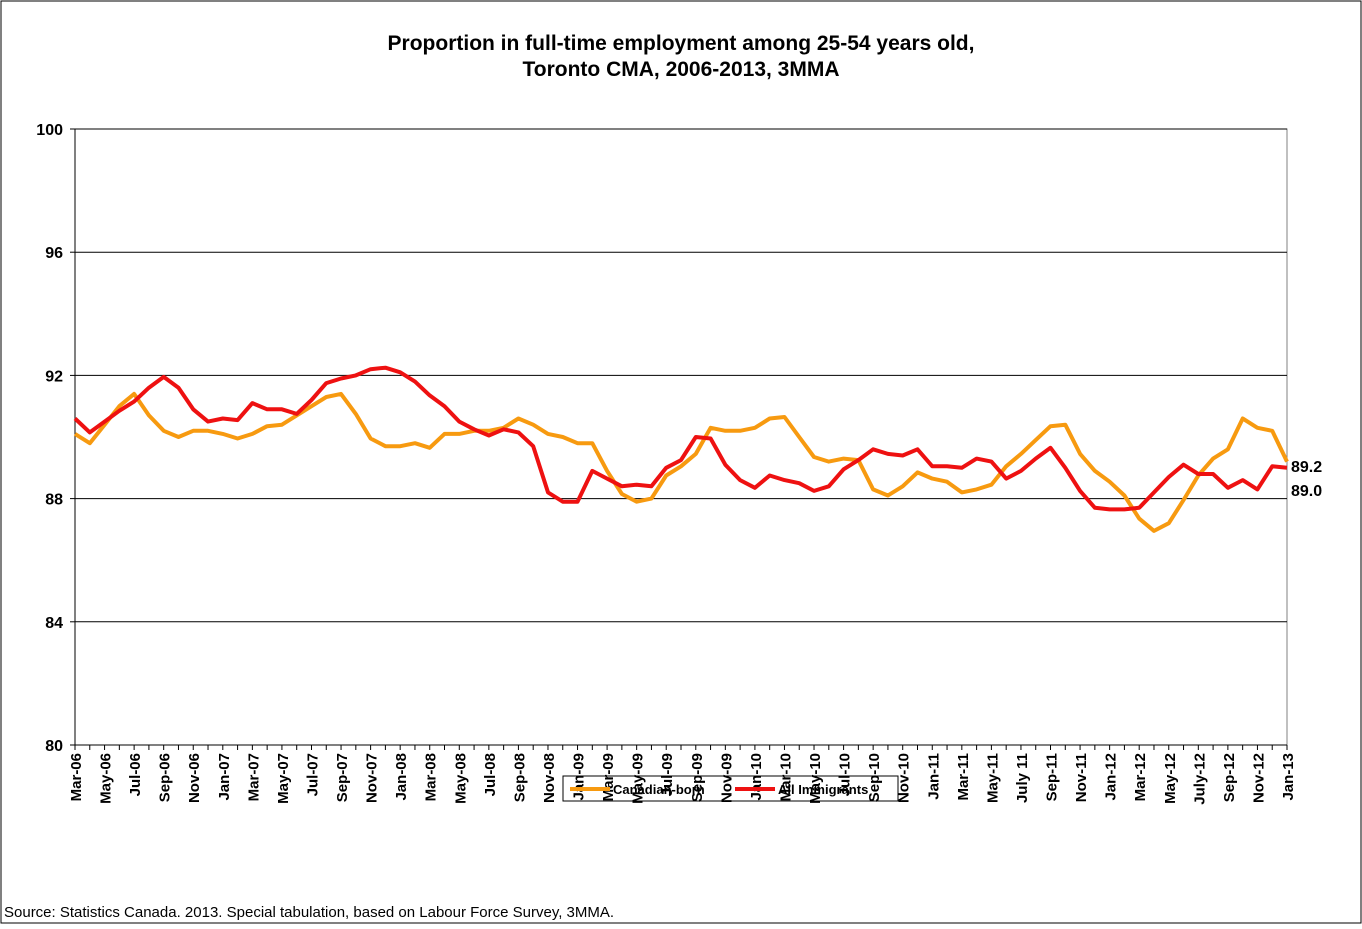 The image size is (1362, 929). Describe the element at coordinates (283, 778) in the screenshot. I see `x-tick-label: May-07` at that location.